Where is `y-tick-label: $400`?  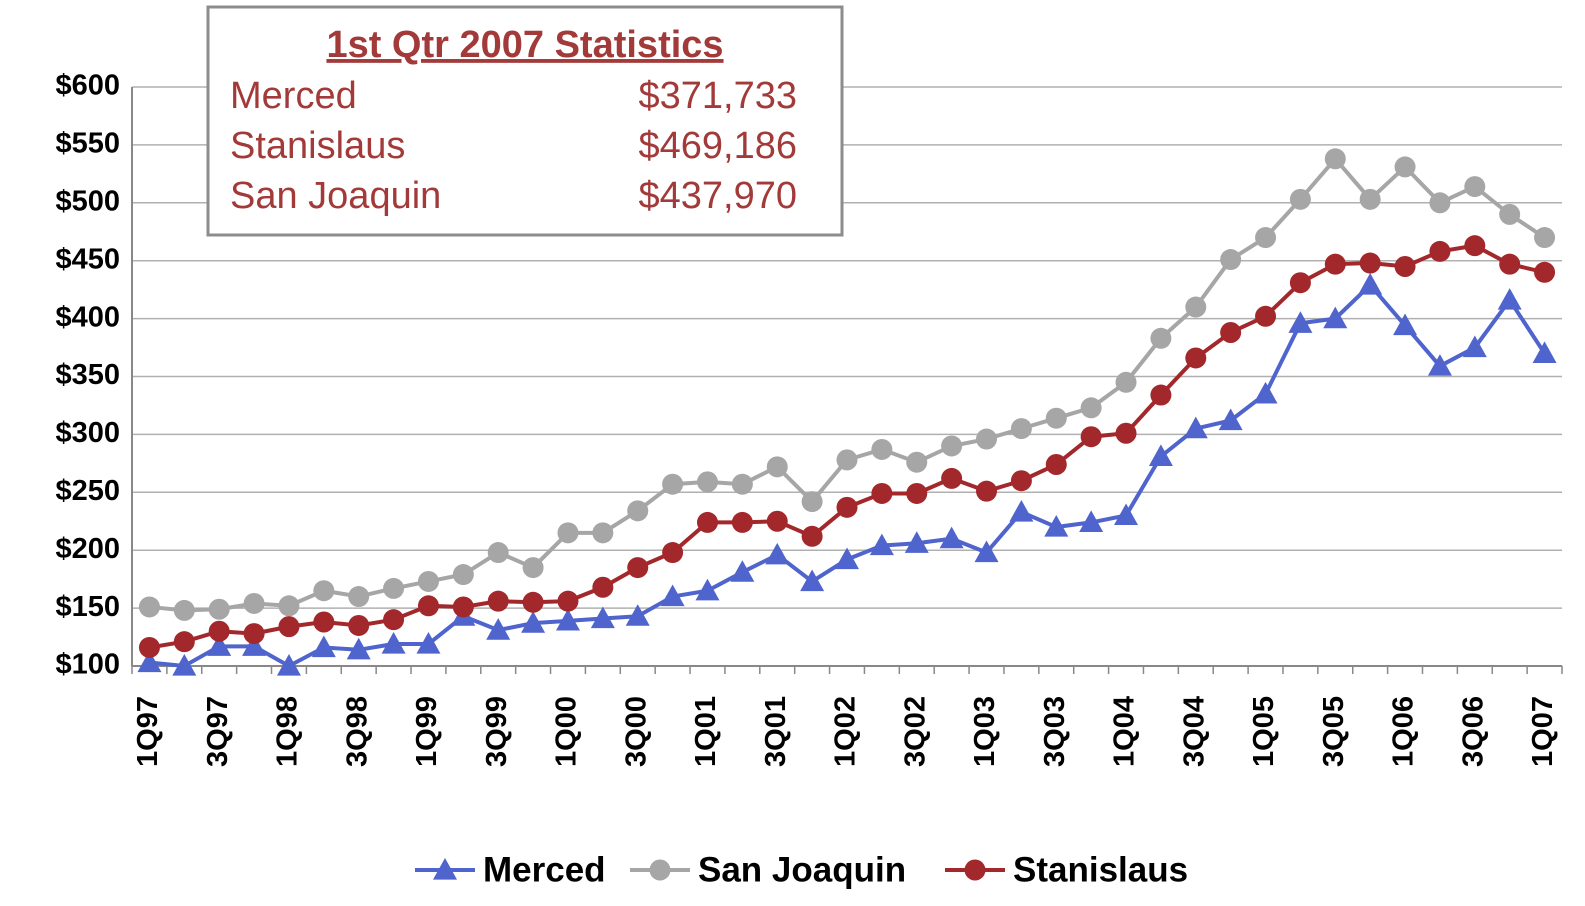 y-tick-label: $400 is located at coordinates (87, 317).